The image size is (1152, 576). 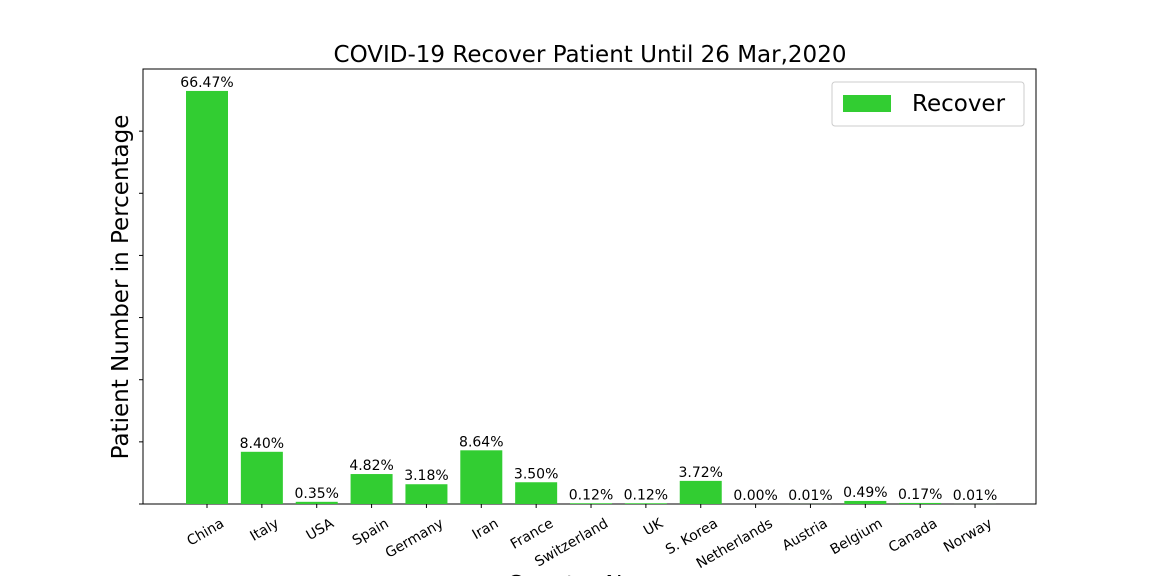 What do you see at coordinates (913, 536) in the screenshot?
I see `x-tick-label: Canada` at bounding box center [913, 536].